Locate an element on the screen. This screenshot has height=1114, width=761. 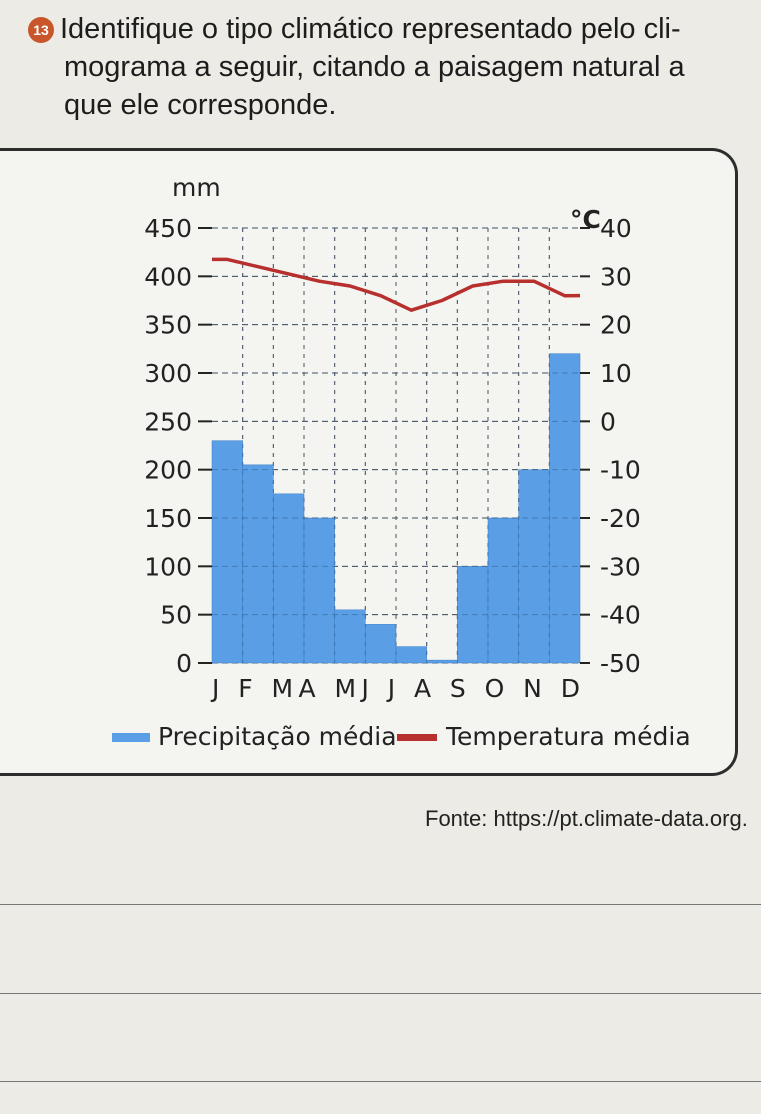
legend-temperature-swatch is located at coordinates (417, 737).